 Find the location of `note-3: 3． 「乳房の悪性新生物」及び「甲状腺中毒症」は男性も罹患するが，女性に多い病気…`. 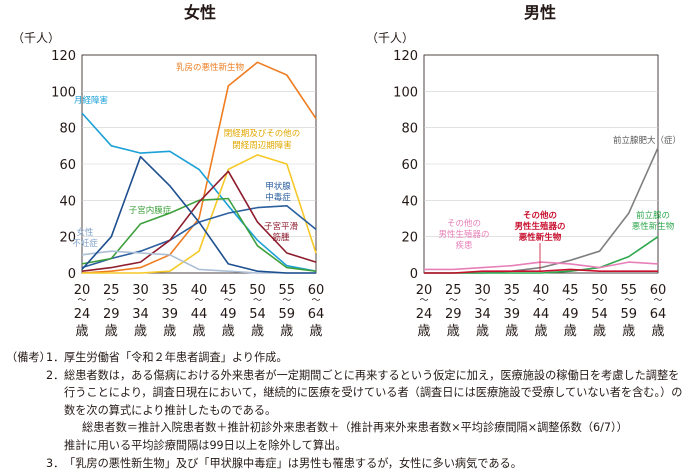

note-3: 3． 「乳房の悪性新生物」及び「甲状腺中毒症」は男性も罹患するが，女性に多い病気… is located at coordinates (348, 464).